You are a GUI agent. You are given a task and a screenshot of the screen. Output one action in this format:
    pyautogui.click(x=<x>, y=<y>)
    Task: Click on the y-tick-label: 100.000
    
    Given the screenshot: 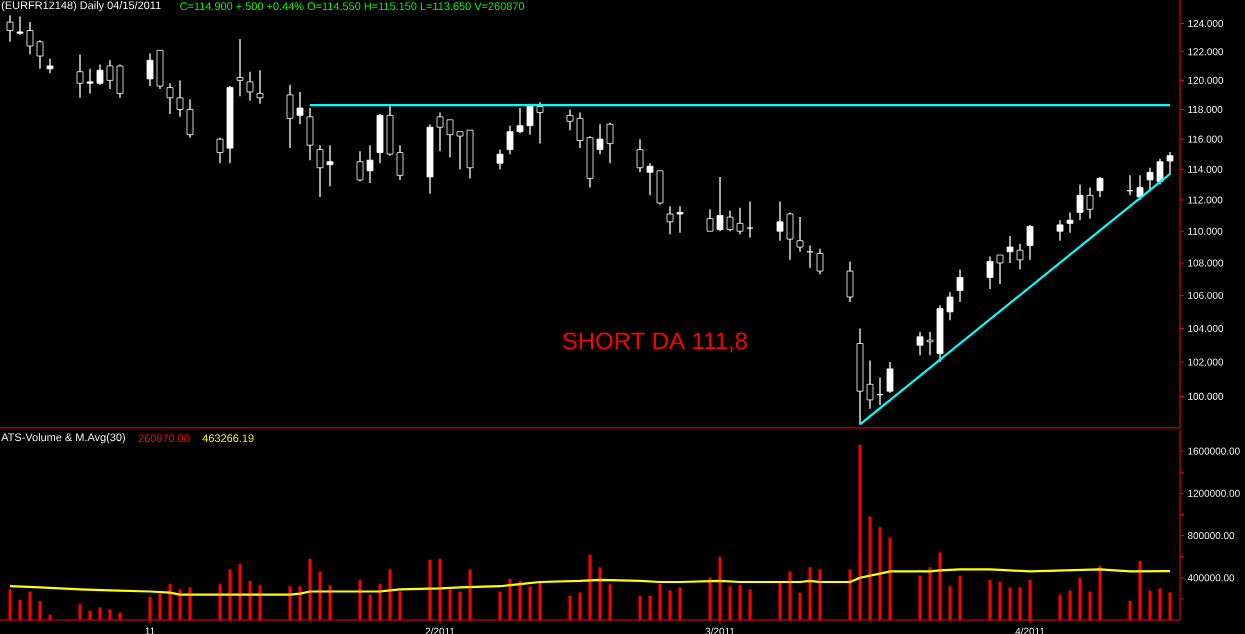 What is the action you would take?
    pyautogui.click(x=1206, y=396)
    